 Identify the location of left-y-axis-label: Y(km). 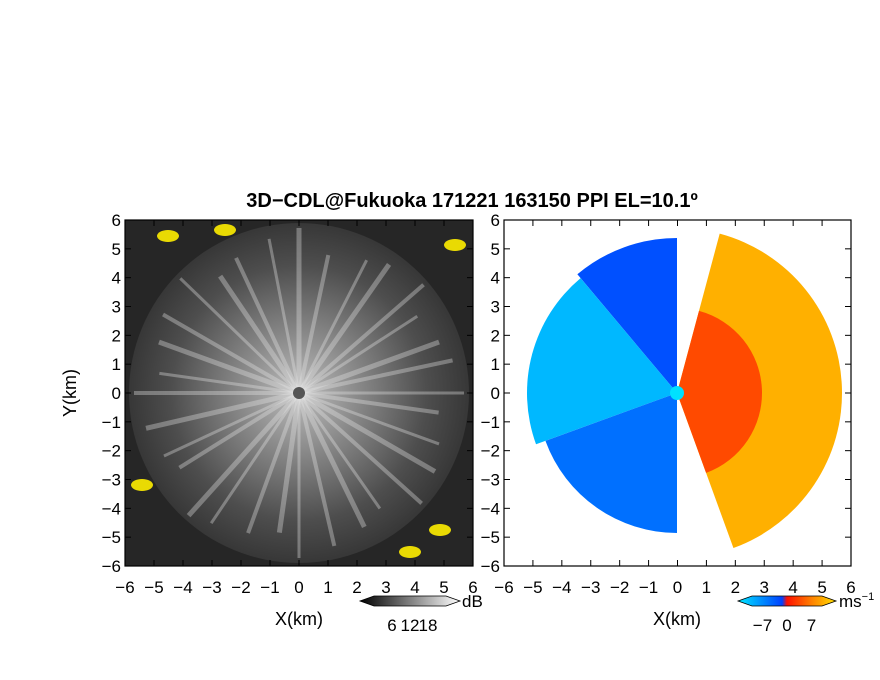
(70, 393).